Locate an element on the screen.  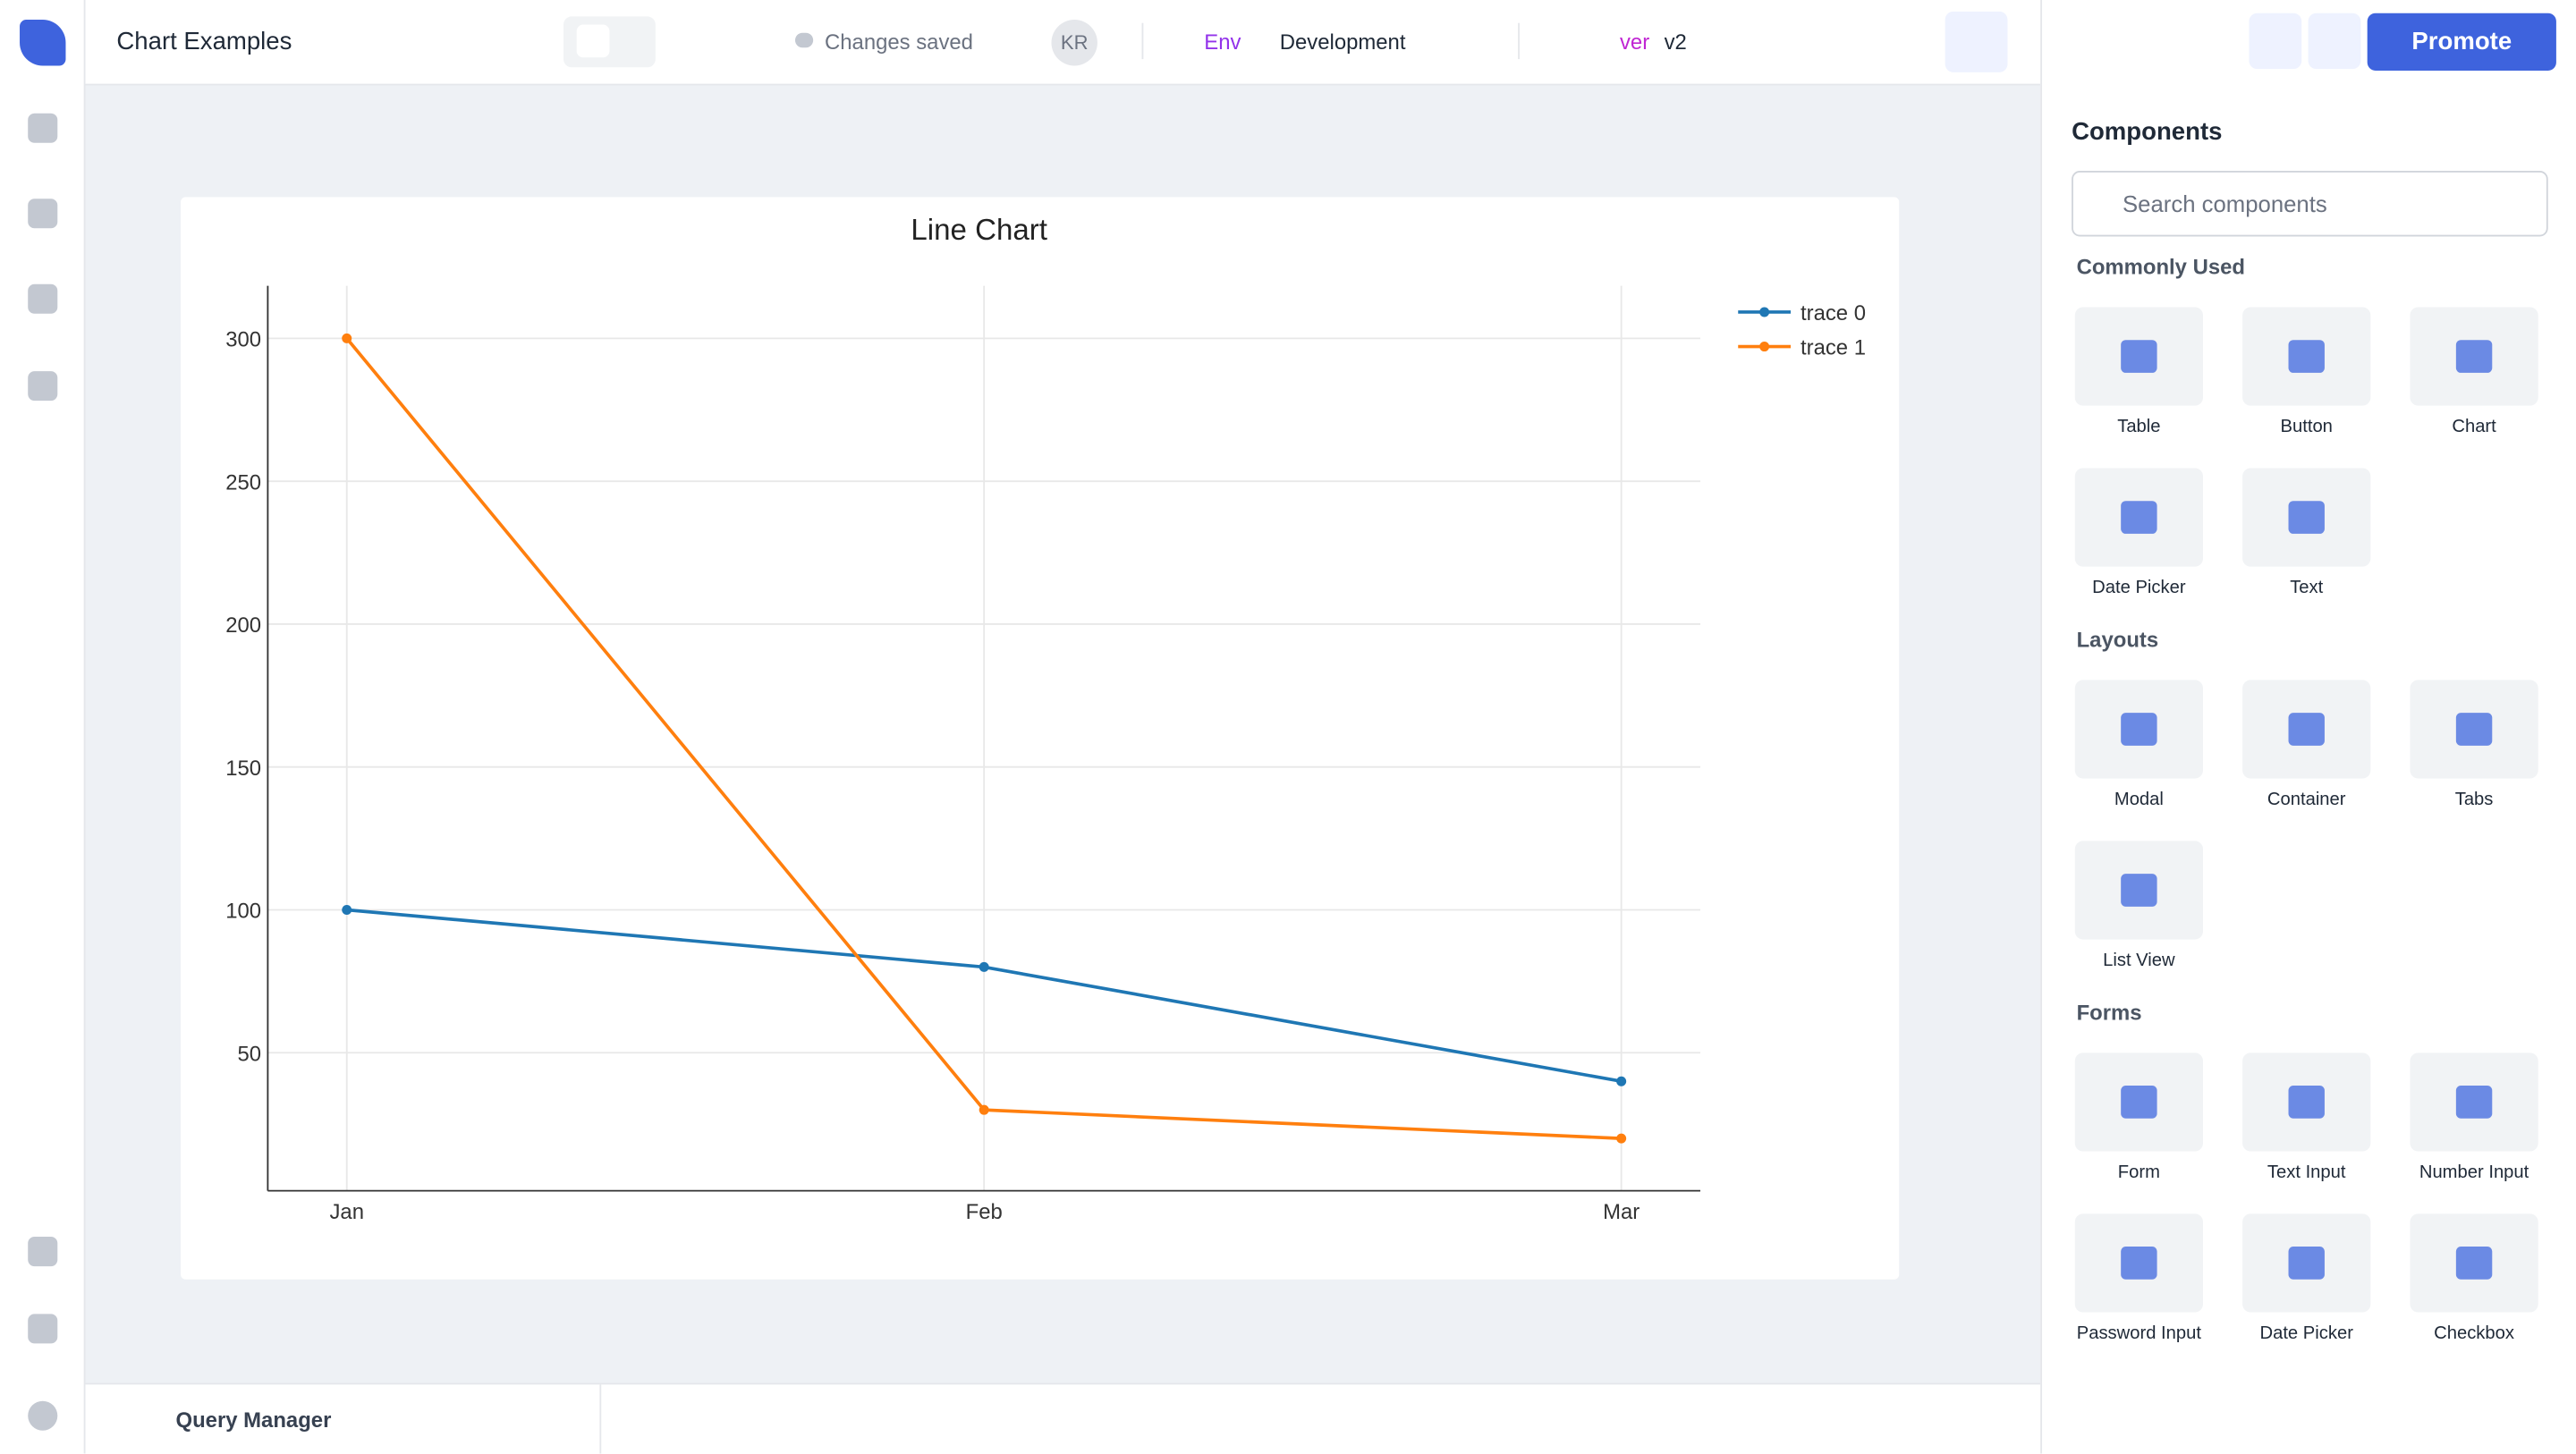
component-tile: Text Input is located at coordinates (2306, 1117).